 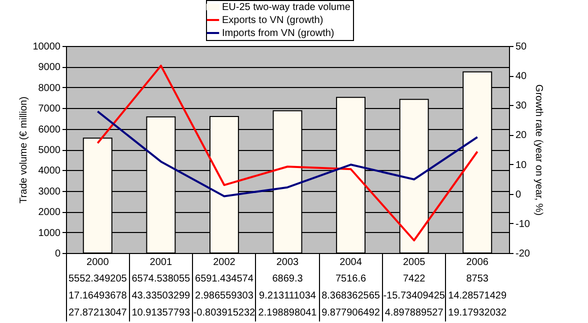 What do you see at coordinates (477, 262) in the screenshot?
I see `x-tick-label: 2006` at bounding box center [477, 262].